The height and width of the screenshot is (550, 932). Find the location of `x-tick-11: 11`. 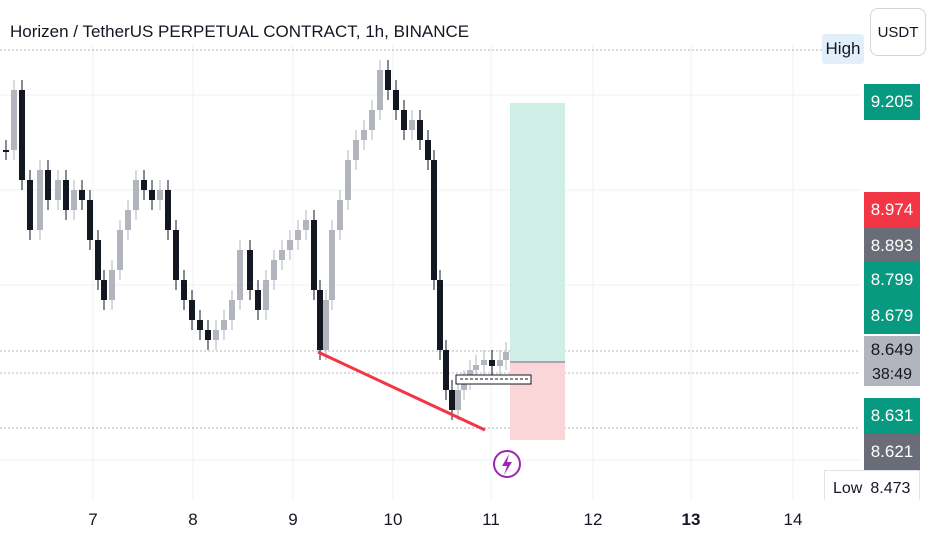

x-tick-11: 11 is located at coordinates (491, 519).